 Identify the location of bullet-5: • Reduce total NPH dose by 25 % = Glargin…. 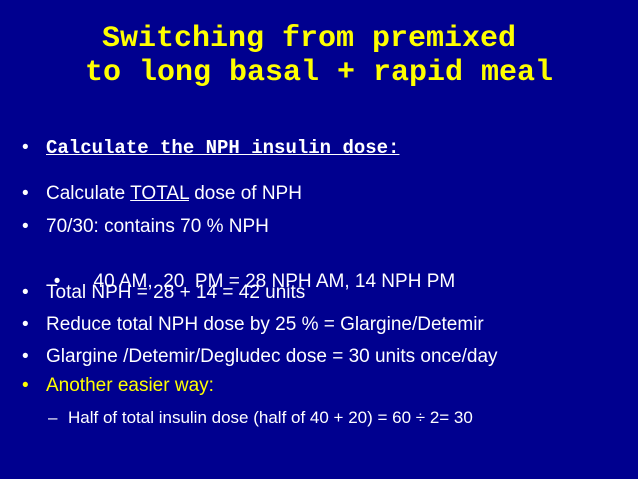
(253, 325).